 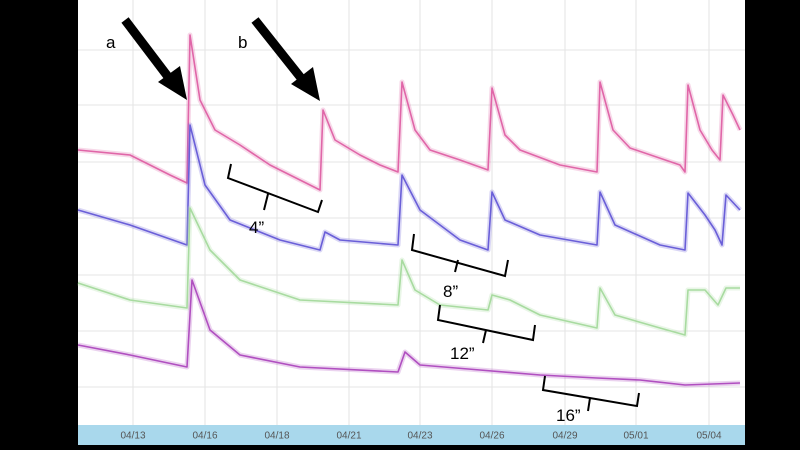 What do you see at coordinates (256, 227) in the screenshot?
I see `annotation: 4”` at bounding box center [256, 227].